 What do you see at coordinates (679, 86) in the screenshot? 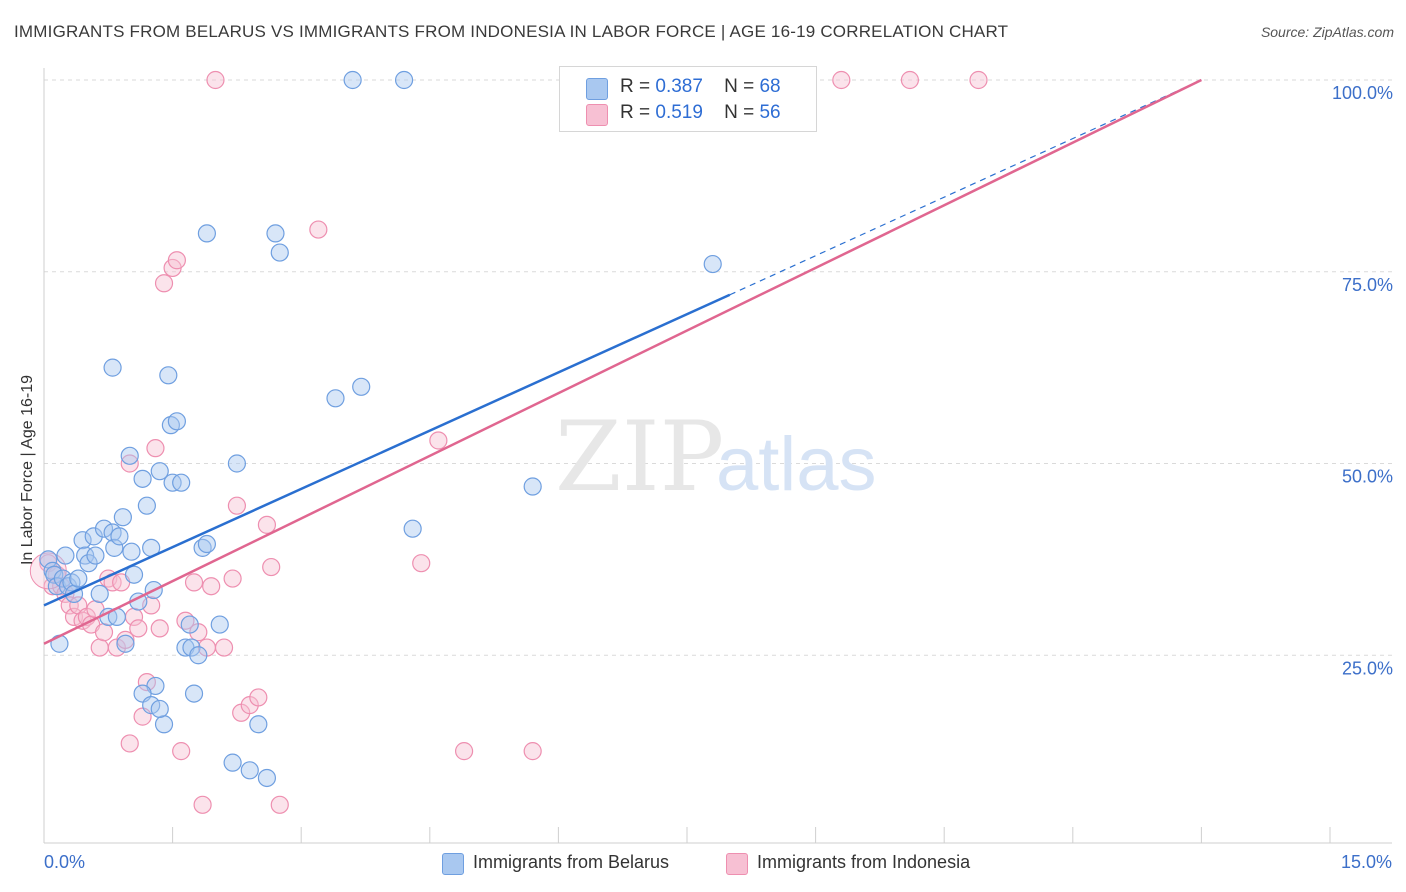
I see `belarus-r-value: 0.387` at bounding box center [679, 86].